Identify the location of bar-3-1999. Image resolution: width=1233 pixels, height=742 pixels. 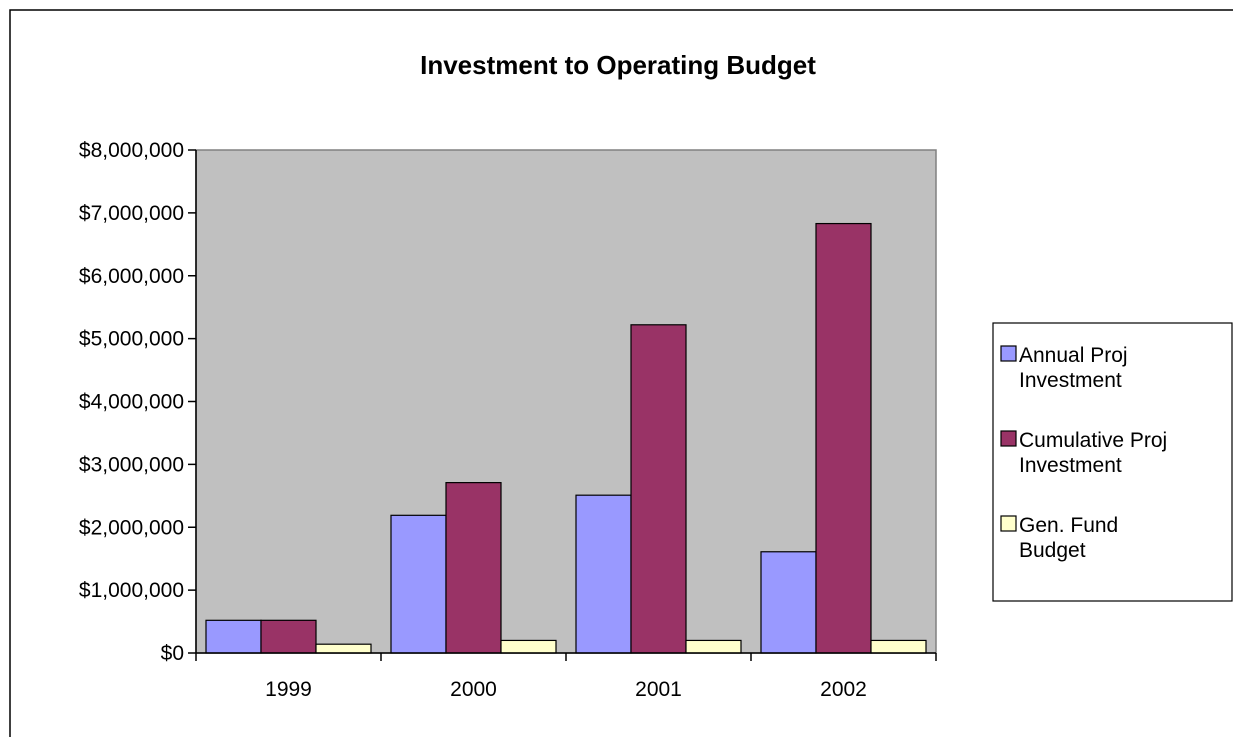
(343, 648).